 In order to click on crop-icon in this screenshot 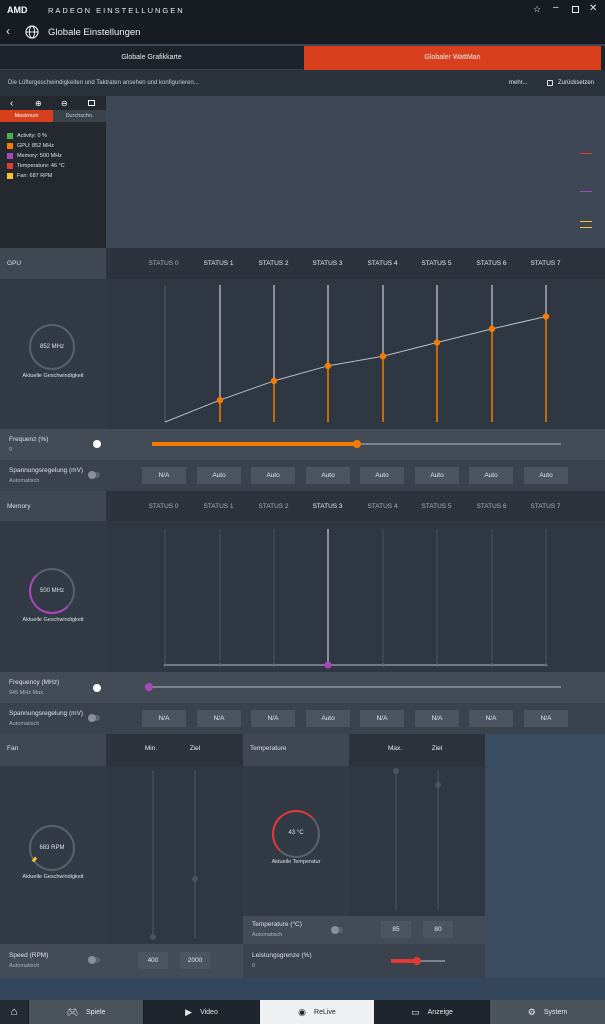, I will do `click(91, 103)`.